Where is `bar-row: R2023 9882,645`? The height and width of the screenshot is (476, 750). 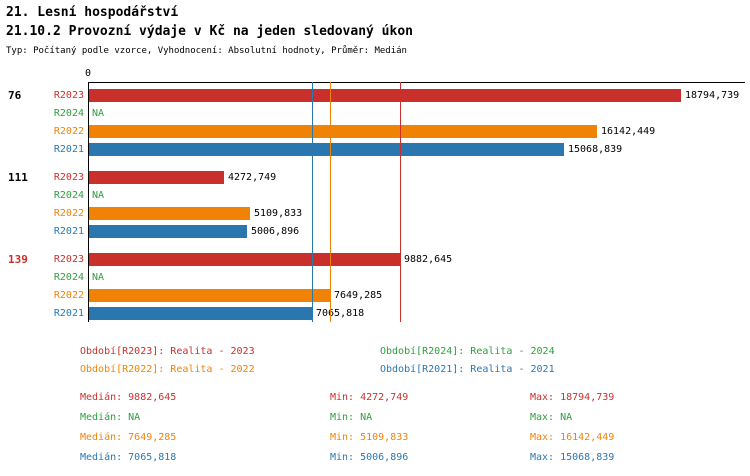
bar-row: R2023 9882,645 is located at coordinates (375, 259).